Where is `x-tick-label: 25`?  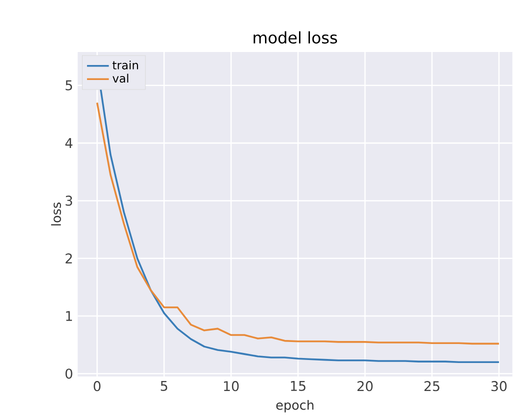 x-tick-label: 25 is located at coordinates (432, 386).